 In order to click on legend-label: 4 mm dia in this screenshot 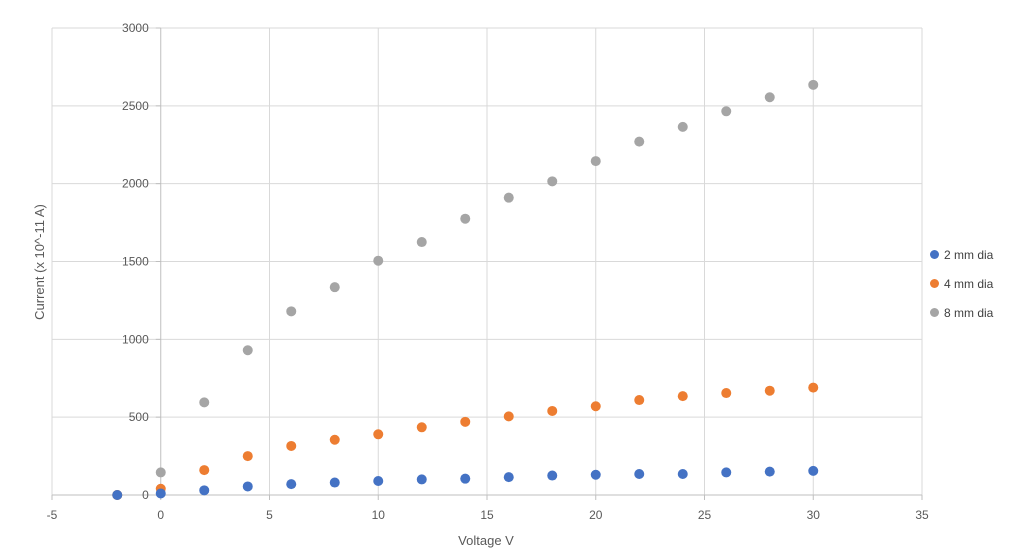, I will do `click(969, 283)`.